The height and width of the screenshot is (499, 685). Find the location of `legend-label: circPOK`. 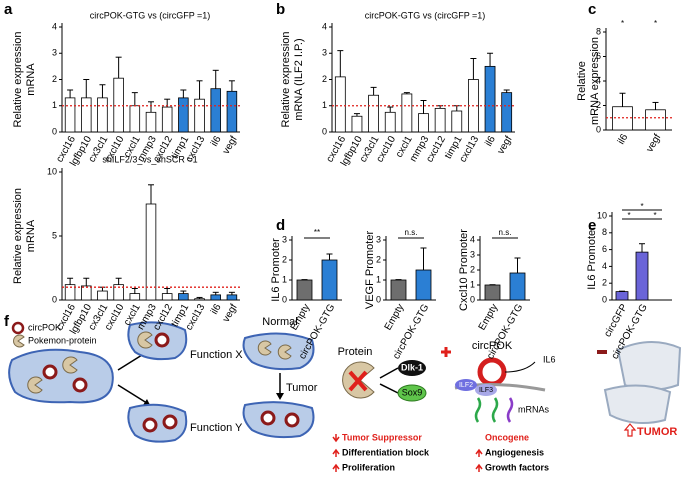

legend-label: circPOK is located at coordinates (44, 327).